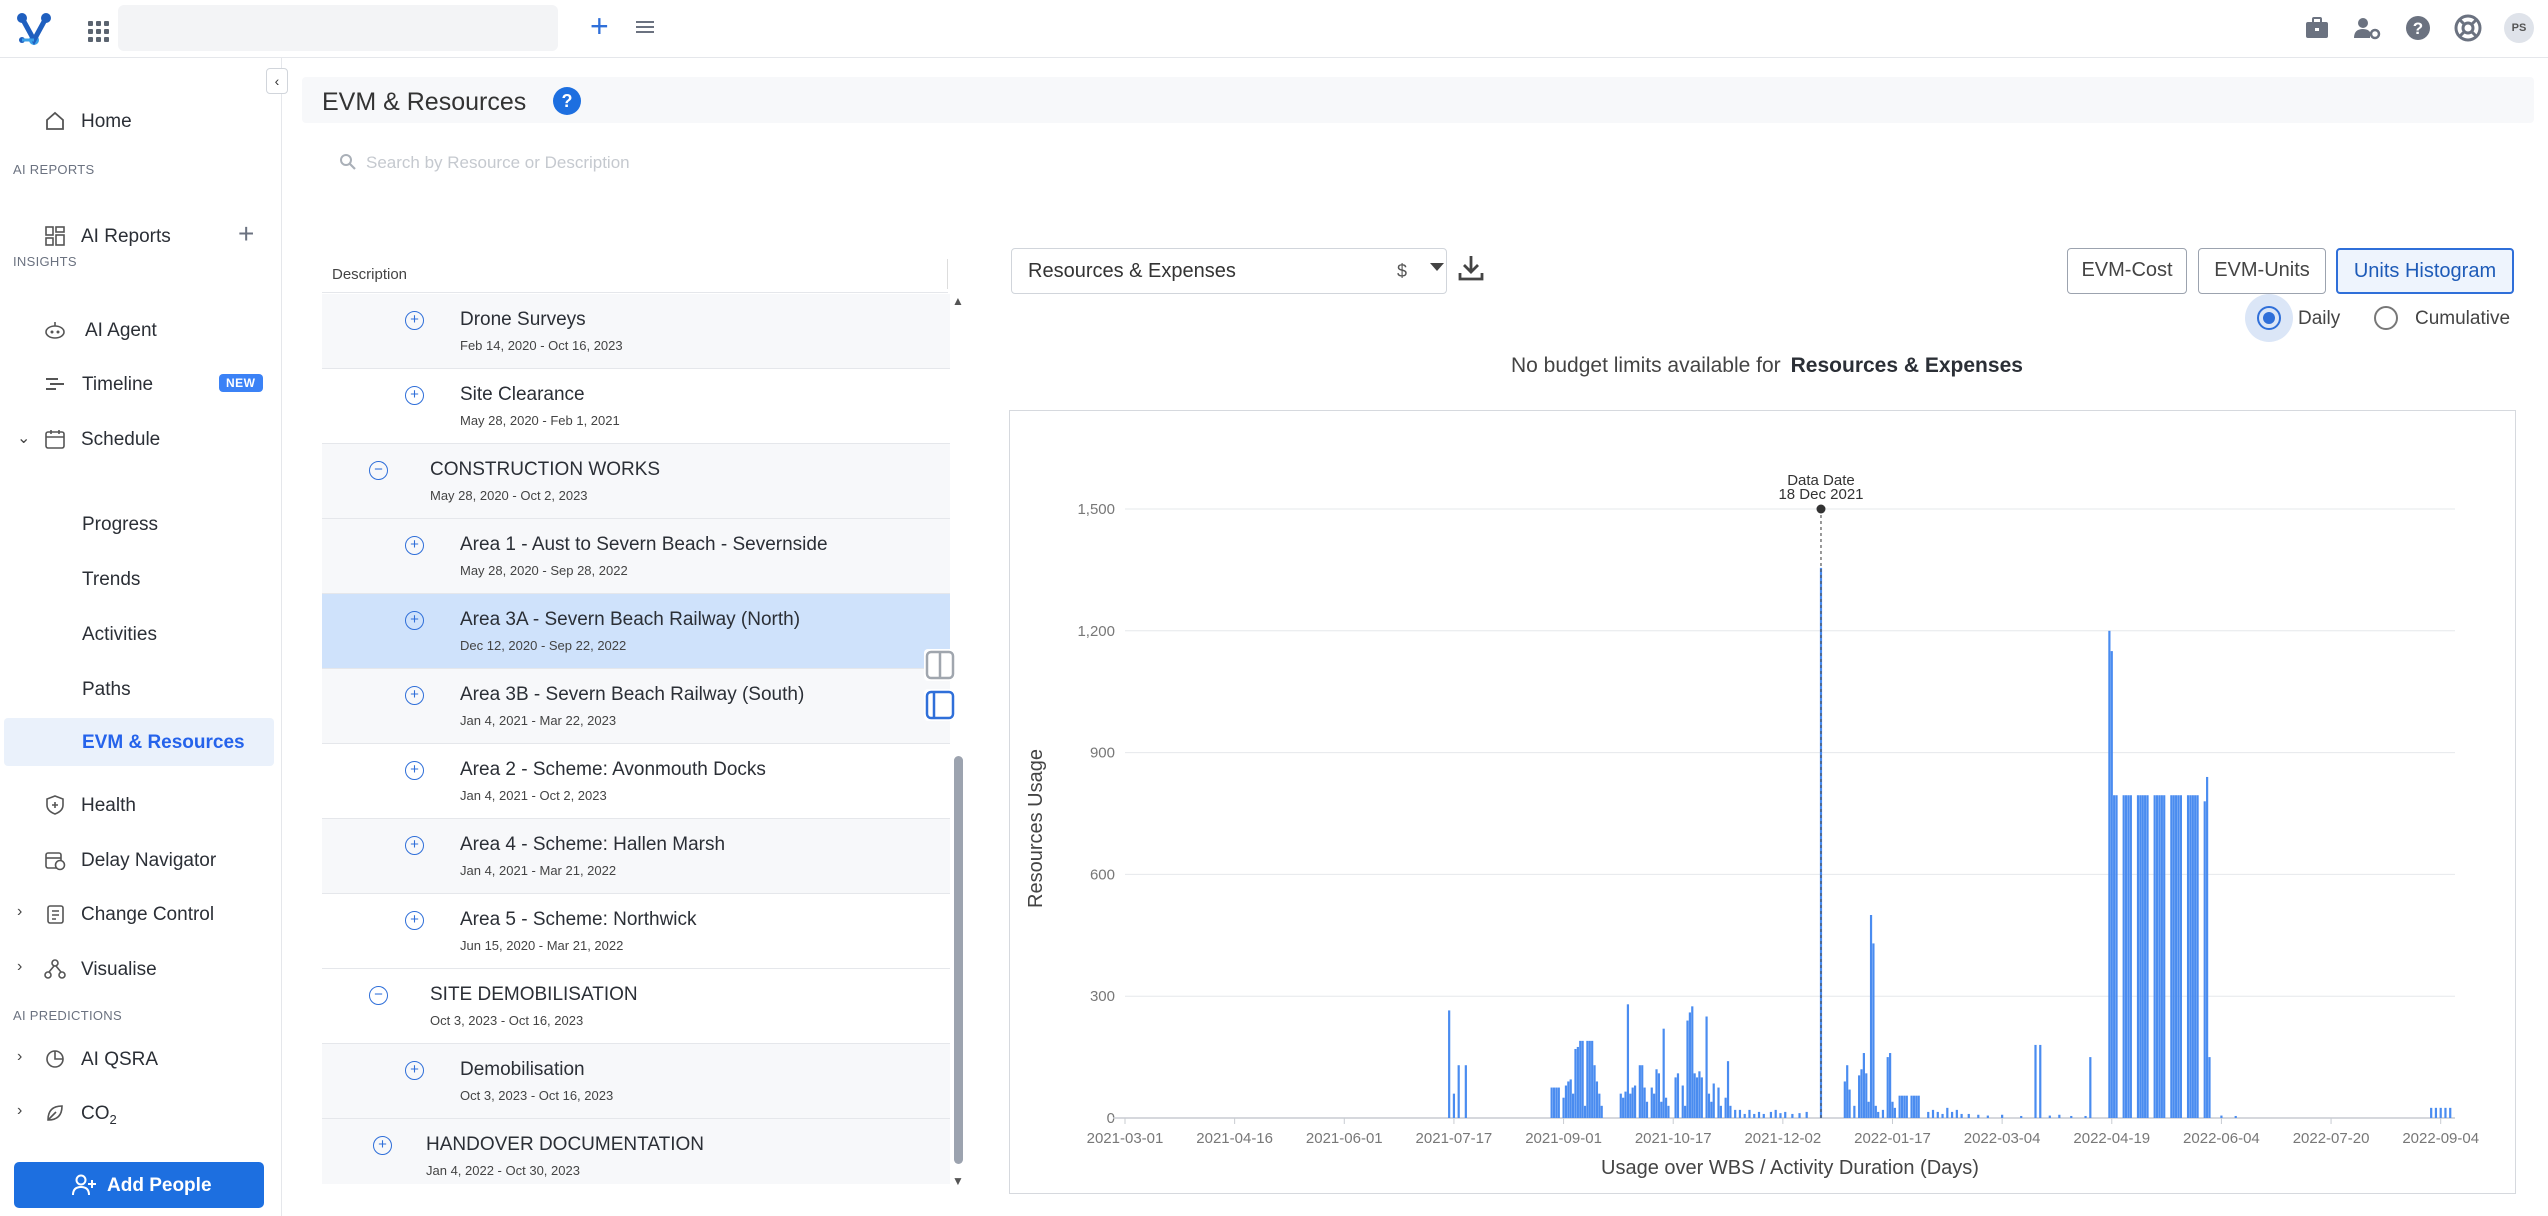 The width and height of the screenshot is (2548, 1216). What do you see at coordinates (141, 439) in the screenshot?
I see `sidebar-item-schedule: ⌄ Schedule` at bounding box center [141, 439].